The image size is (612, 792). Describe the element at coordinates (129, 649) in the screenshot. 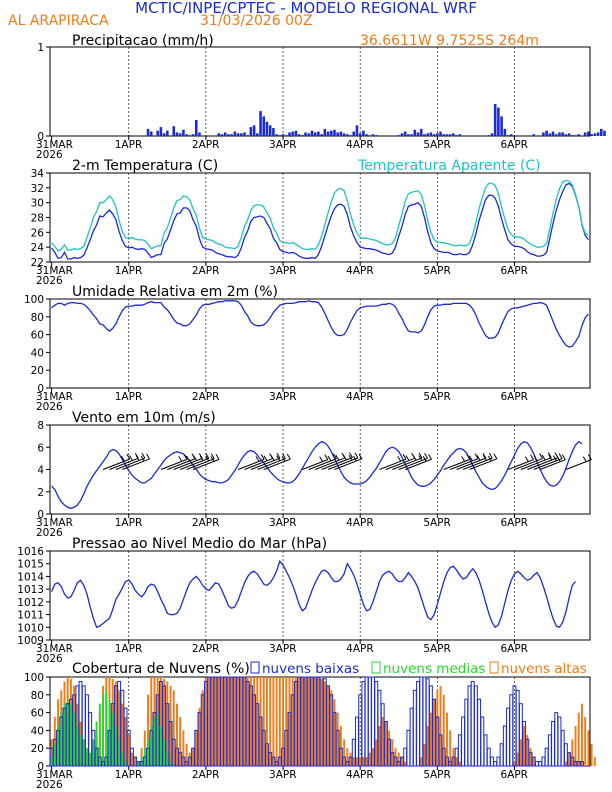

I see `pressure-xtick-label: 1APR` at that location.